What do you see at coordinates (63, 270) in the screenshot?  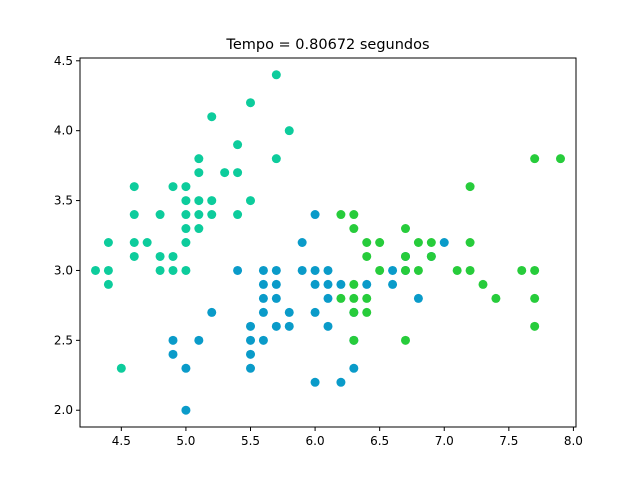 I see `y-tick-label: 3.0` at bounding box center [63, 270].